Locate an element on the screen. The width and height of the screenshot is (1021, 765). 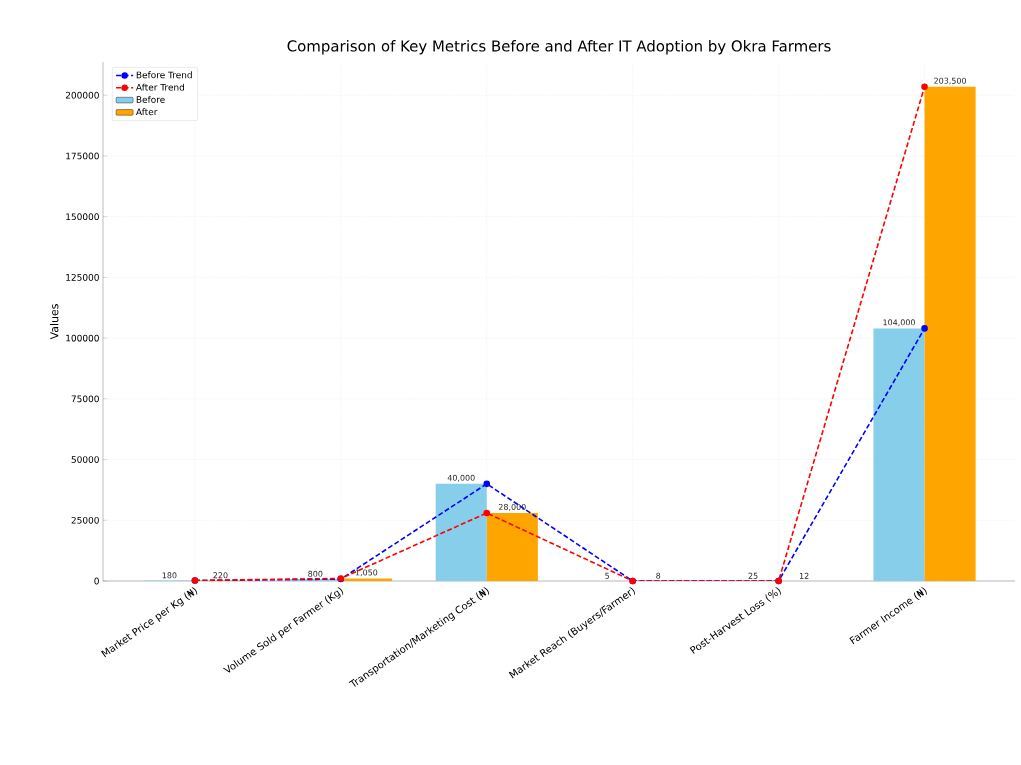
y-tick-label: 50000 is located at coordinates (85, 459).